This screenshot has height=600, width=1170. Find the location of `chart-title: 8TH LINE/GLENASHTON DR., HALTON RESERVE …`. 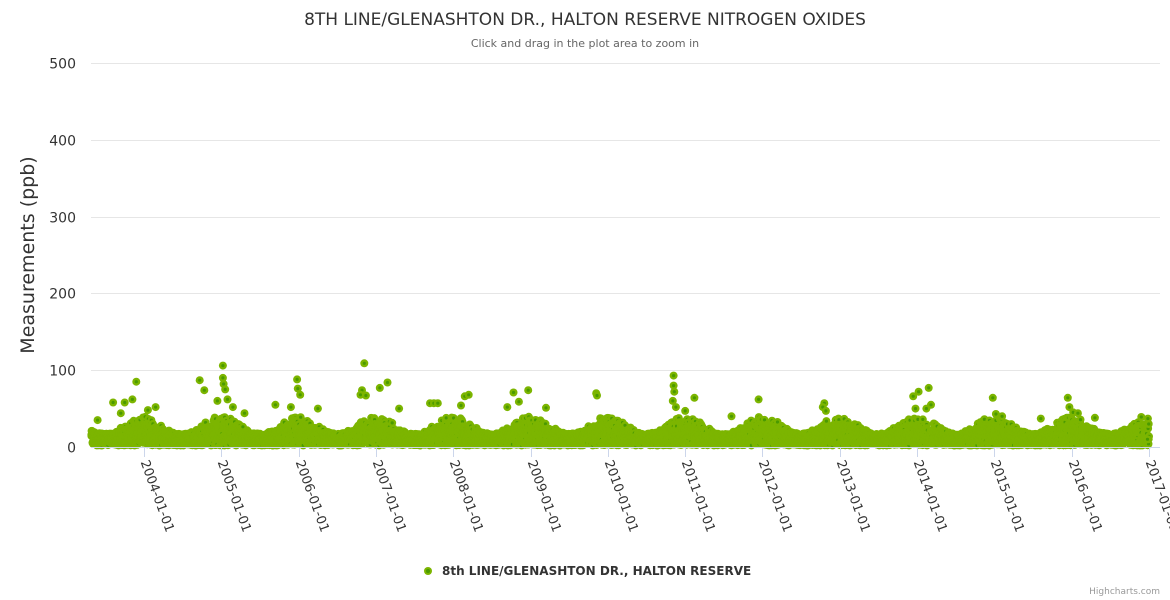

chart-title: 8TH LINE/GLENASHTON DR., HALTON RESERVE … is located at coordinates (585, 20).